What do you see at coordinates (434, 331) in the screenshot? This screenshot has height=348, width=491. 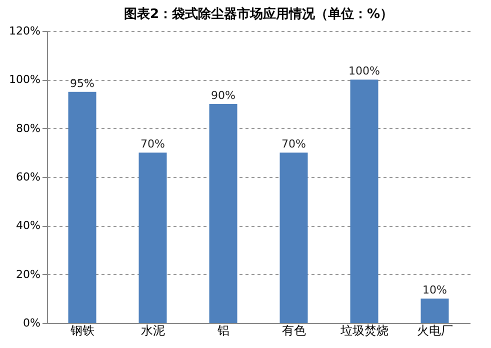 I see `x-tick-label: 火电厂` at bounding box center [434, 331].